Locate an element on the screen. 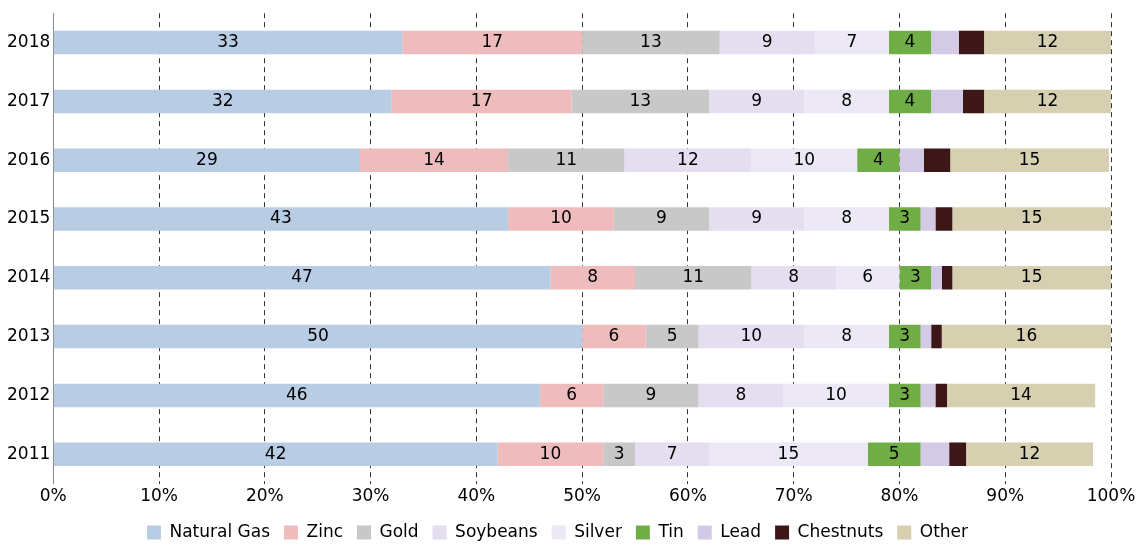 Image resolution: width=1141 pixels, height=551 pixels. data-label: 33 is located at coordinates (228, 41).